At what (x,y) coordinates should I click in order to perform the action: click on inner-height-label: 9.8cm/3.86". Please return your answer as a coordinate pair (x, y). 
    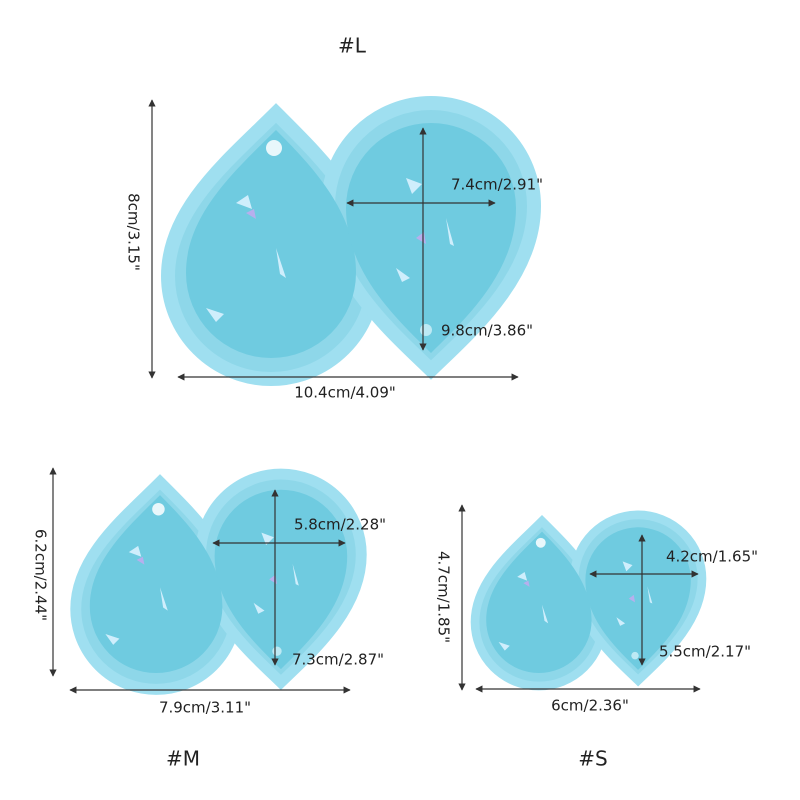
    Looking at the image, I should click on (487, 331).